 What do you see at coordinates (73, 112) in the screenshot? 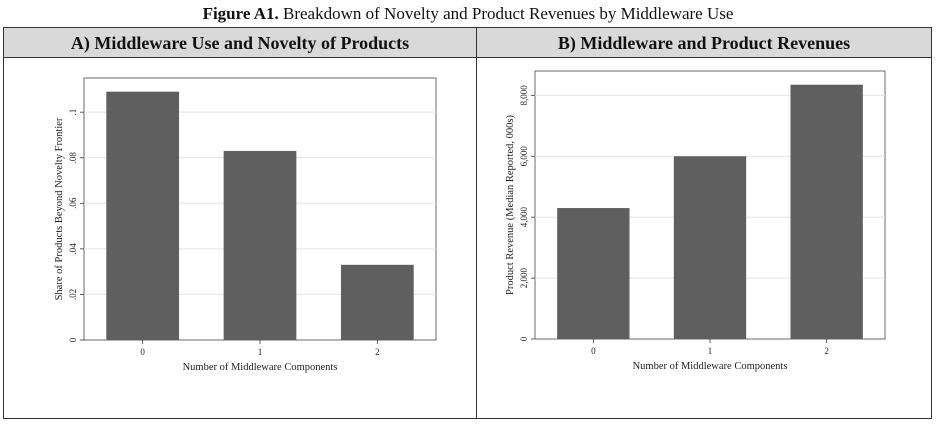
I see `panel-a-y-tick-label: .1` at bounding box center [73, 112].